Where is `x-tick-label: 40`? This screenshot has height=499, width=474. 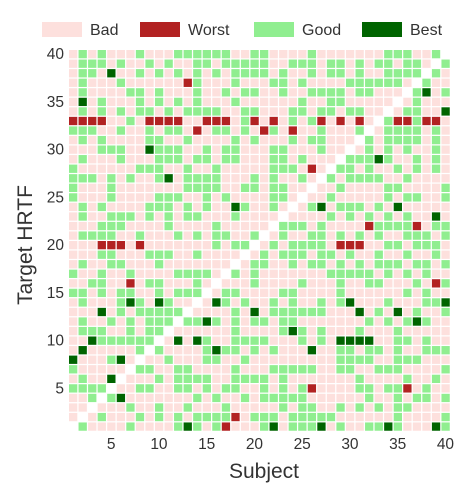
x-tick-label: 40 is located at coordinates (446, 444).